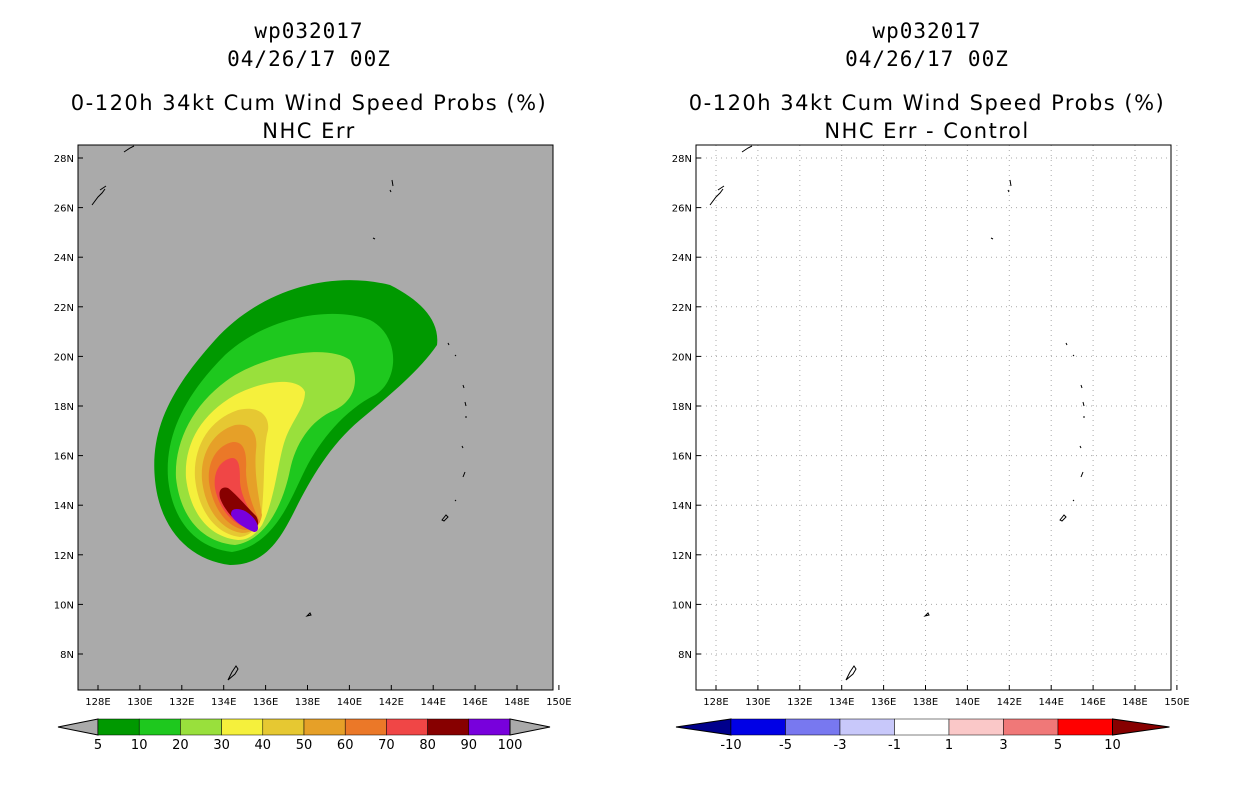 Image resolution: width=1236 pixels, height=800 pixels. What do you see at coordinates (180, 745) in the screenshot?
I see `colorbar-label: 20` at bounding box center [180, 745].